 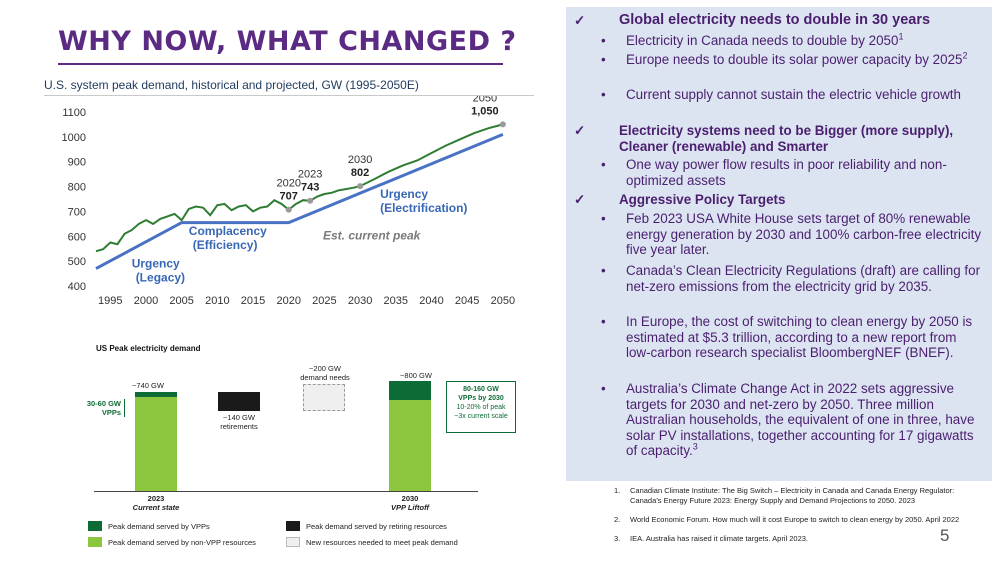 What do you see at coordinates (110, 301) in the screenshot?
I see `x-tick-label: 1995` at bounding box center [110, 301].